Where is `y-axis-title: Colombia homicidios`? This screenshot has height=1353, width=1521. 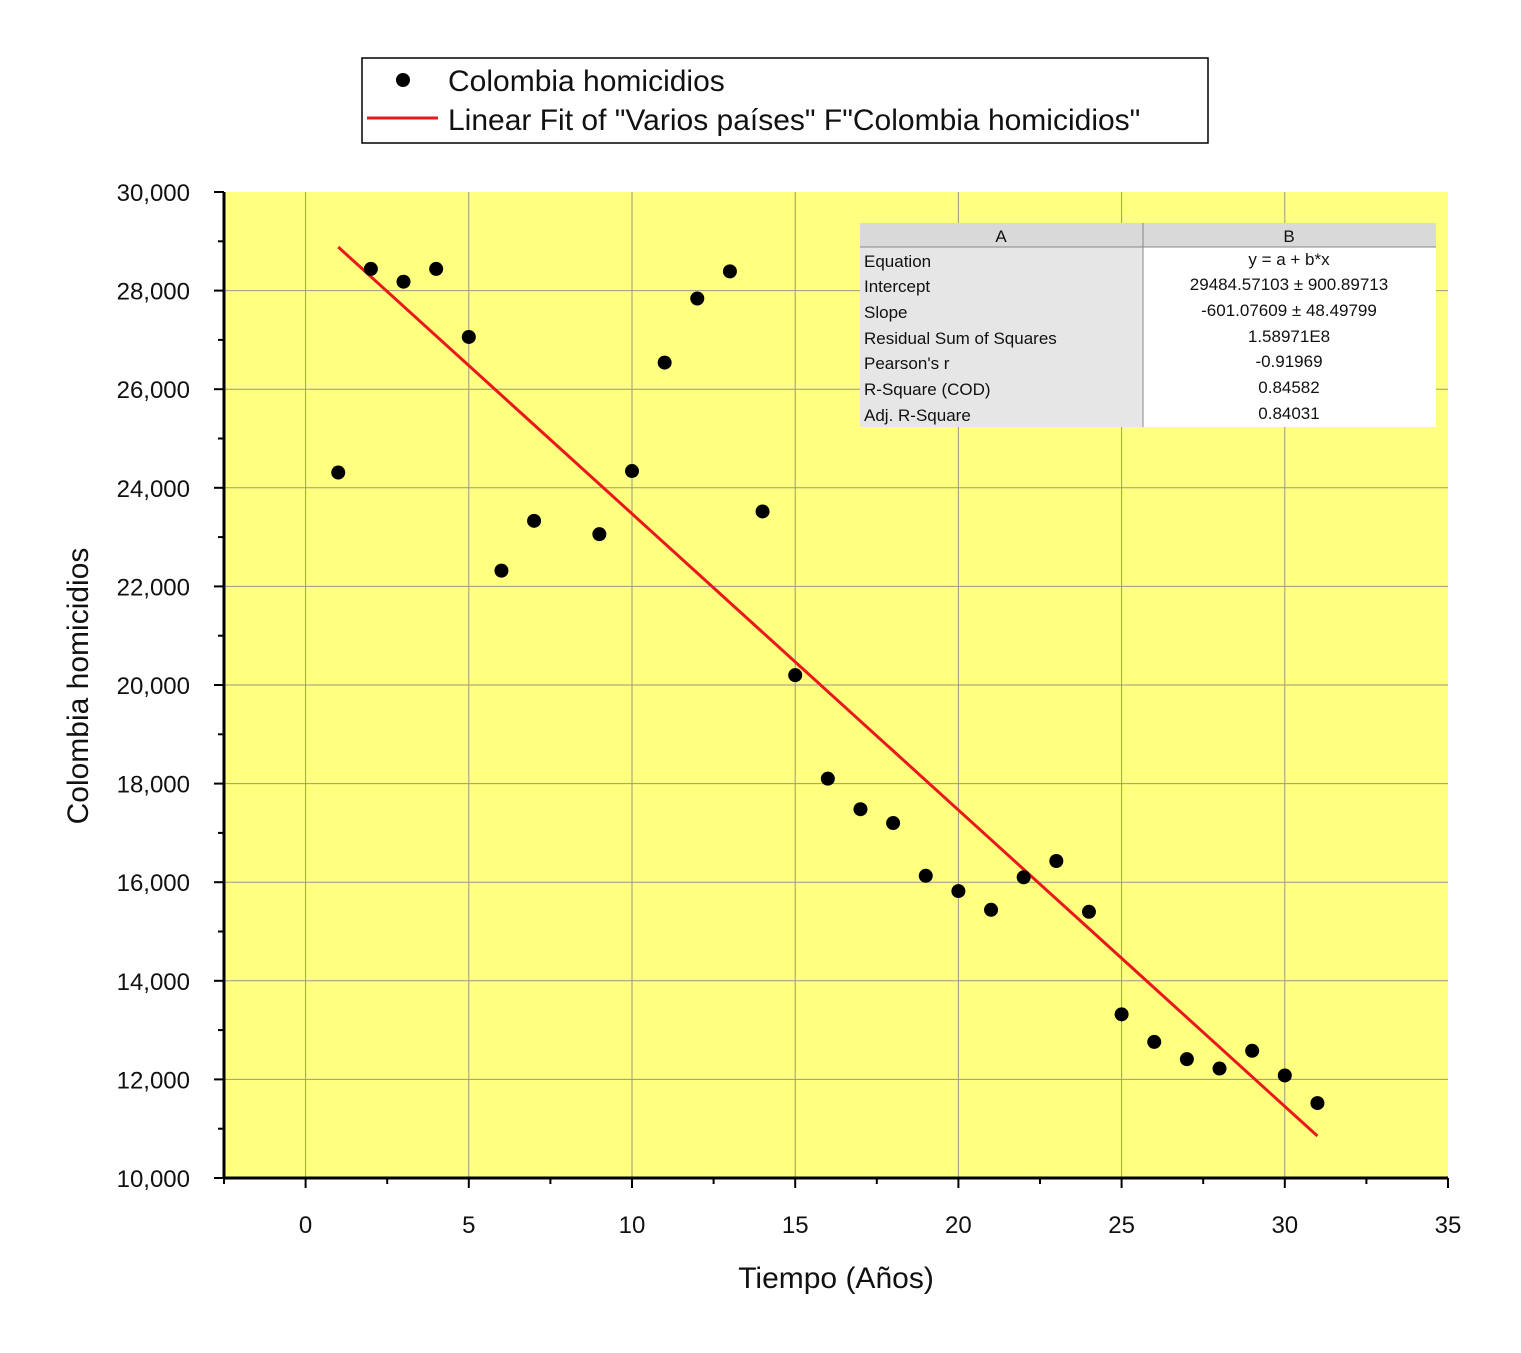 y-axis-title: Colombia homicidios is located at coordinates (78, 686).